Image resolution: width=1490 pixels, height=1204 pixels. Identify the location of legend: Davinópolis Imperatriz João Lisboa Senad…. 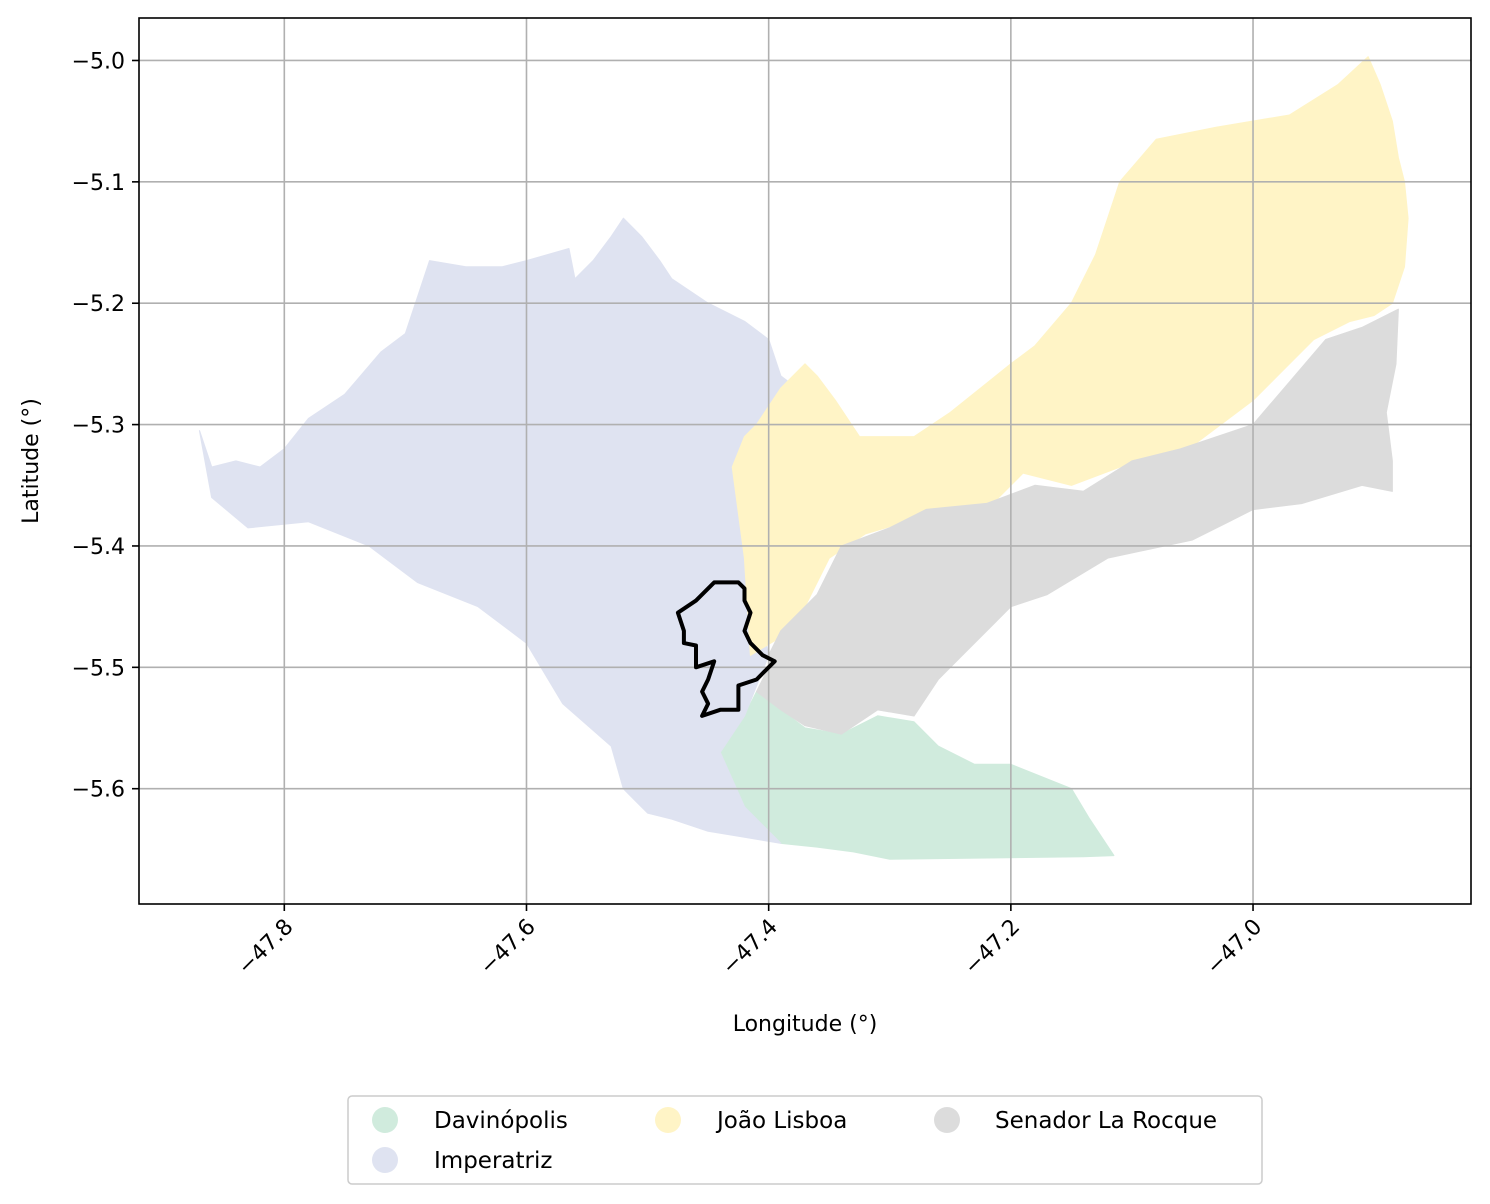
(805, 1140).